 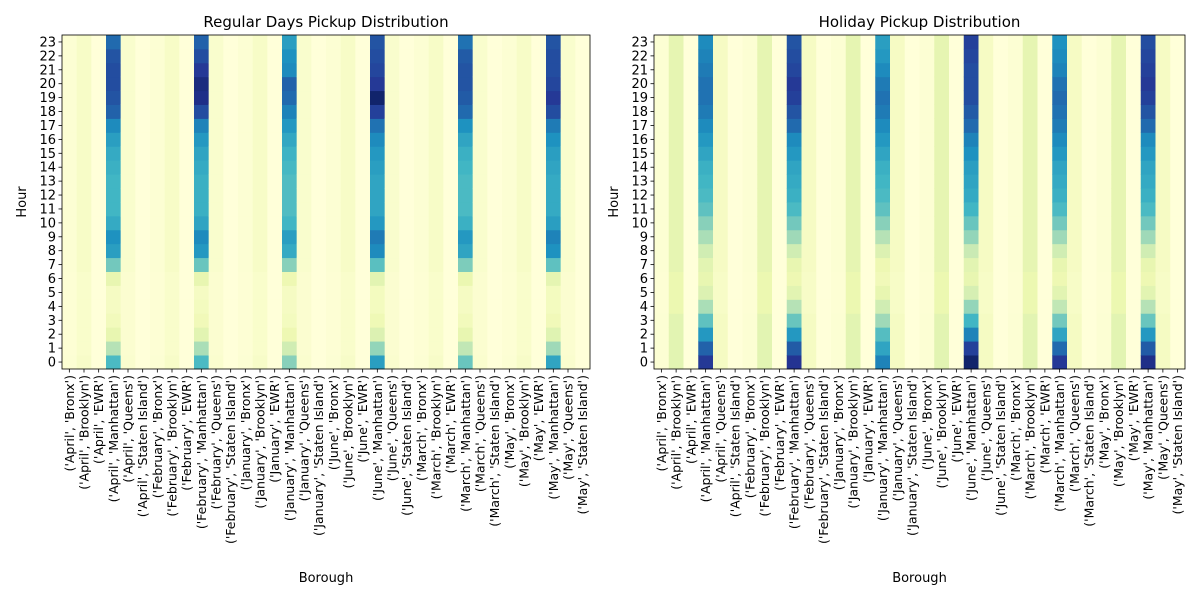 What do you see at coordinates (47, 98) in the screenshot?
I see `y-tick-label: 19` at bounding box center [47, 98].